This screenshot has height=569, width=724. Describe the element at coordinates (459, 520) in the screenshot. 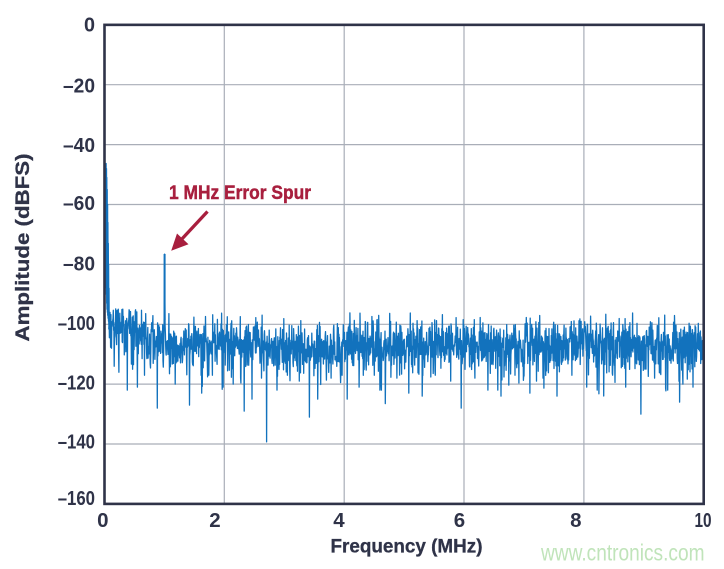

I see `svg-text: 6` at that location.